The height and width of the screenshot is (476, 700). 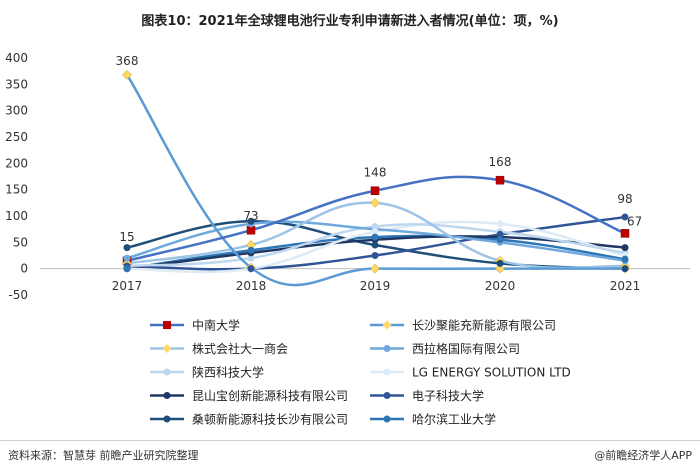 I want to click on y-tick-label: 100, so click(x=16, y=216).